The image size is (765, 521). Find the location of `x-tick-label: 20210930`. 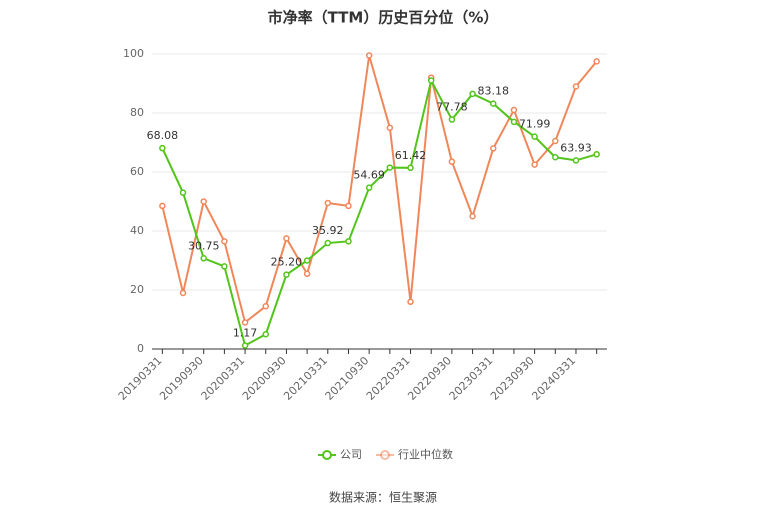

x-tick-label: 20210930 is located at coordinates (347, 378).